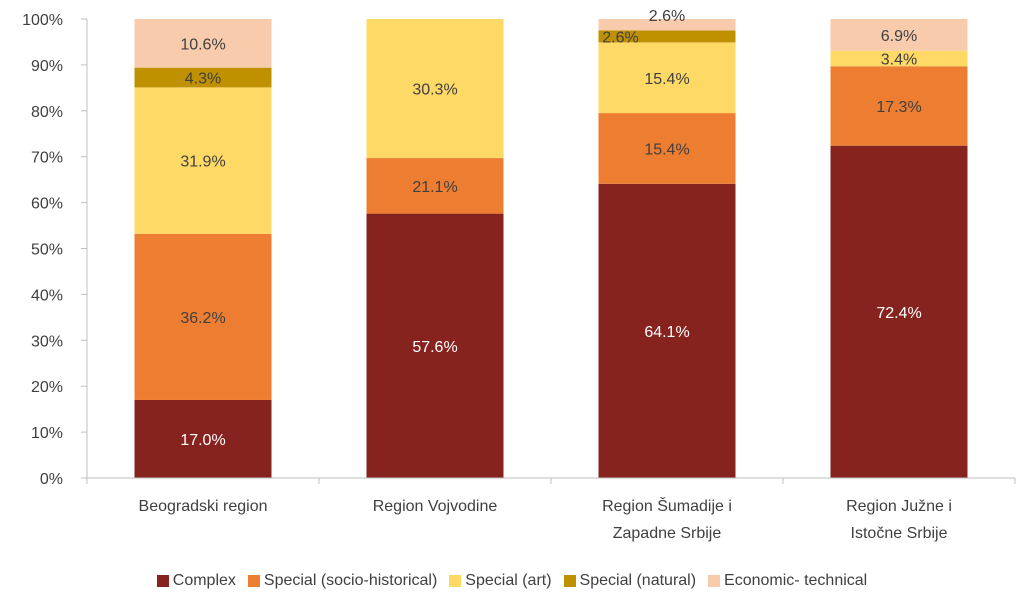 The height and width of the screenshot is (596, 1024). What do you see at coordinates (47, 158) in the screenshot?
I see `y-tick-label: 70%` at bounding box center [47, 158].